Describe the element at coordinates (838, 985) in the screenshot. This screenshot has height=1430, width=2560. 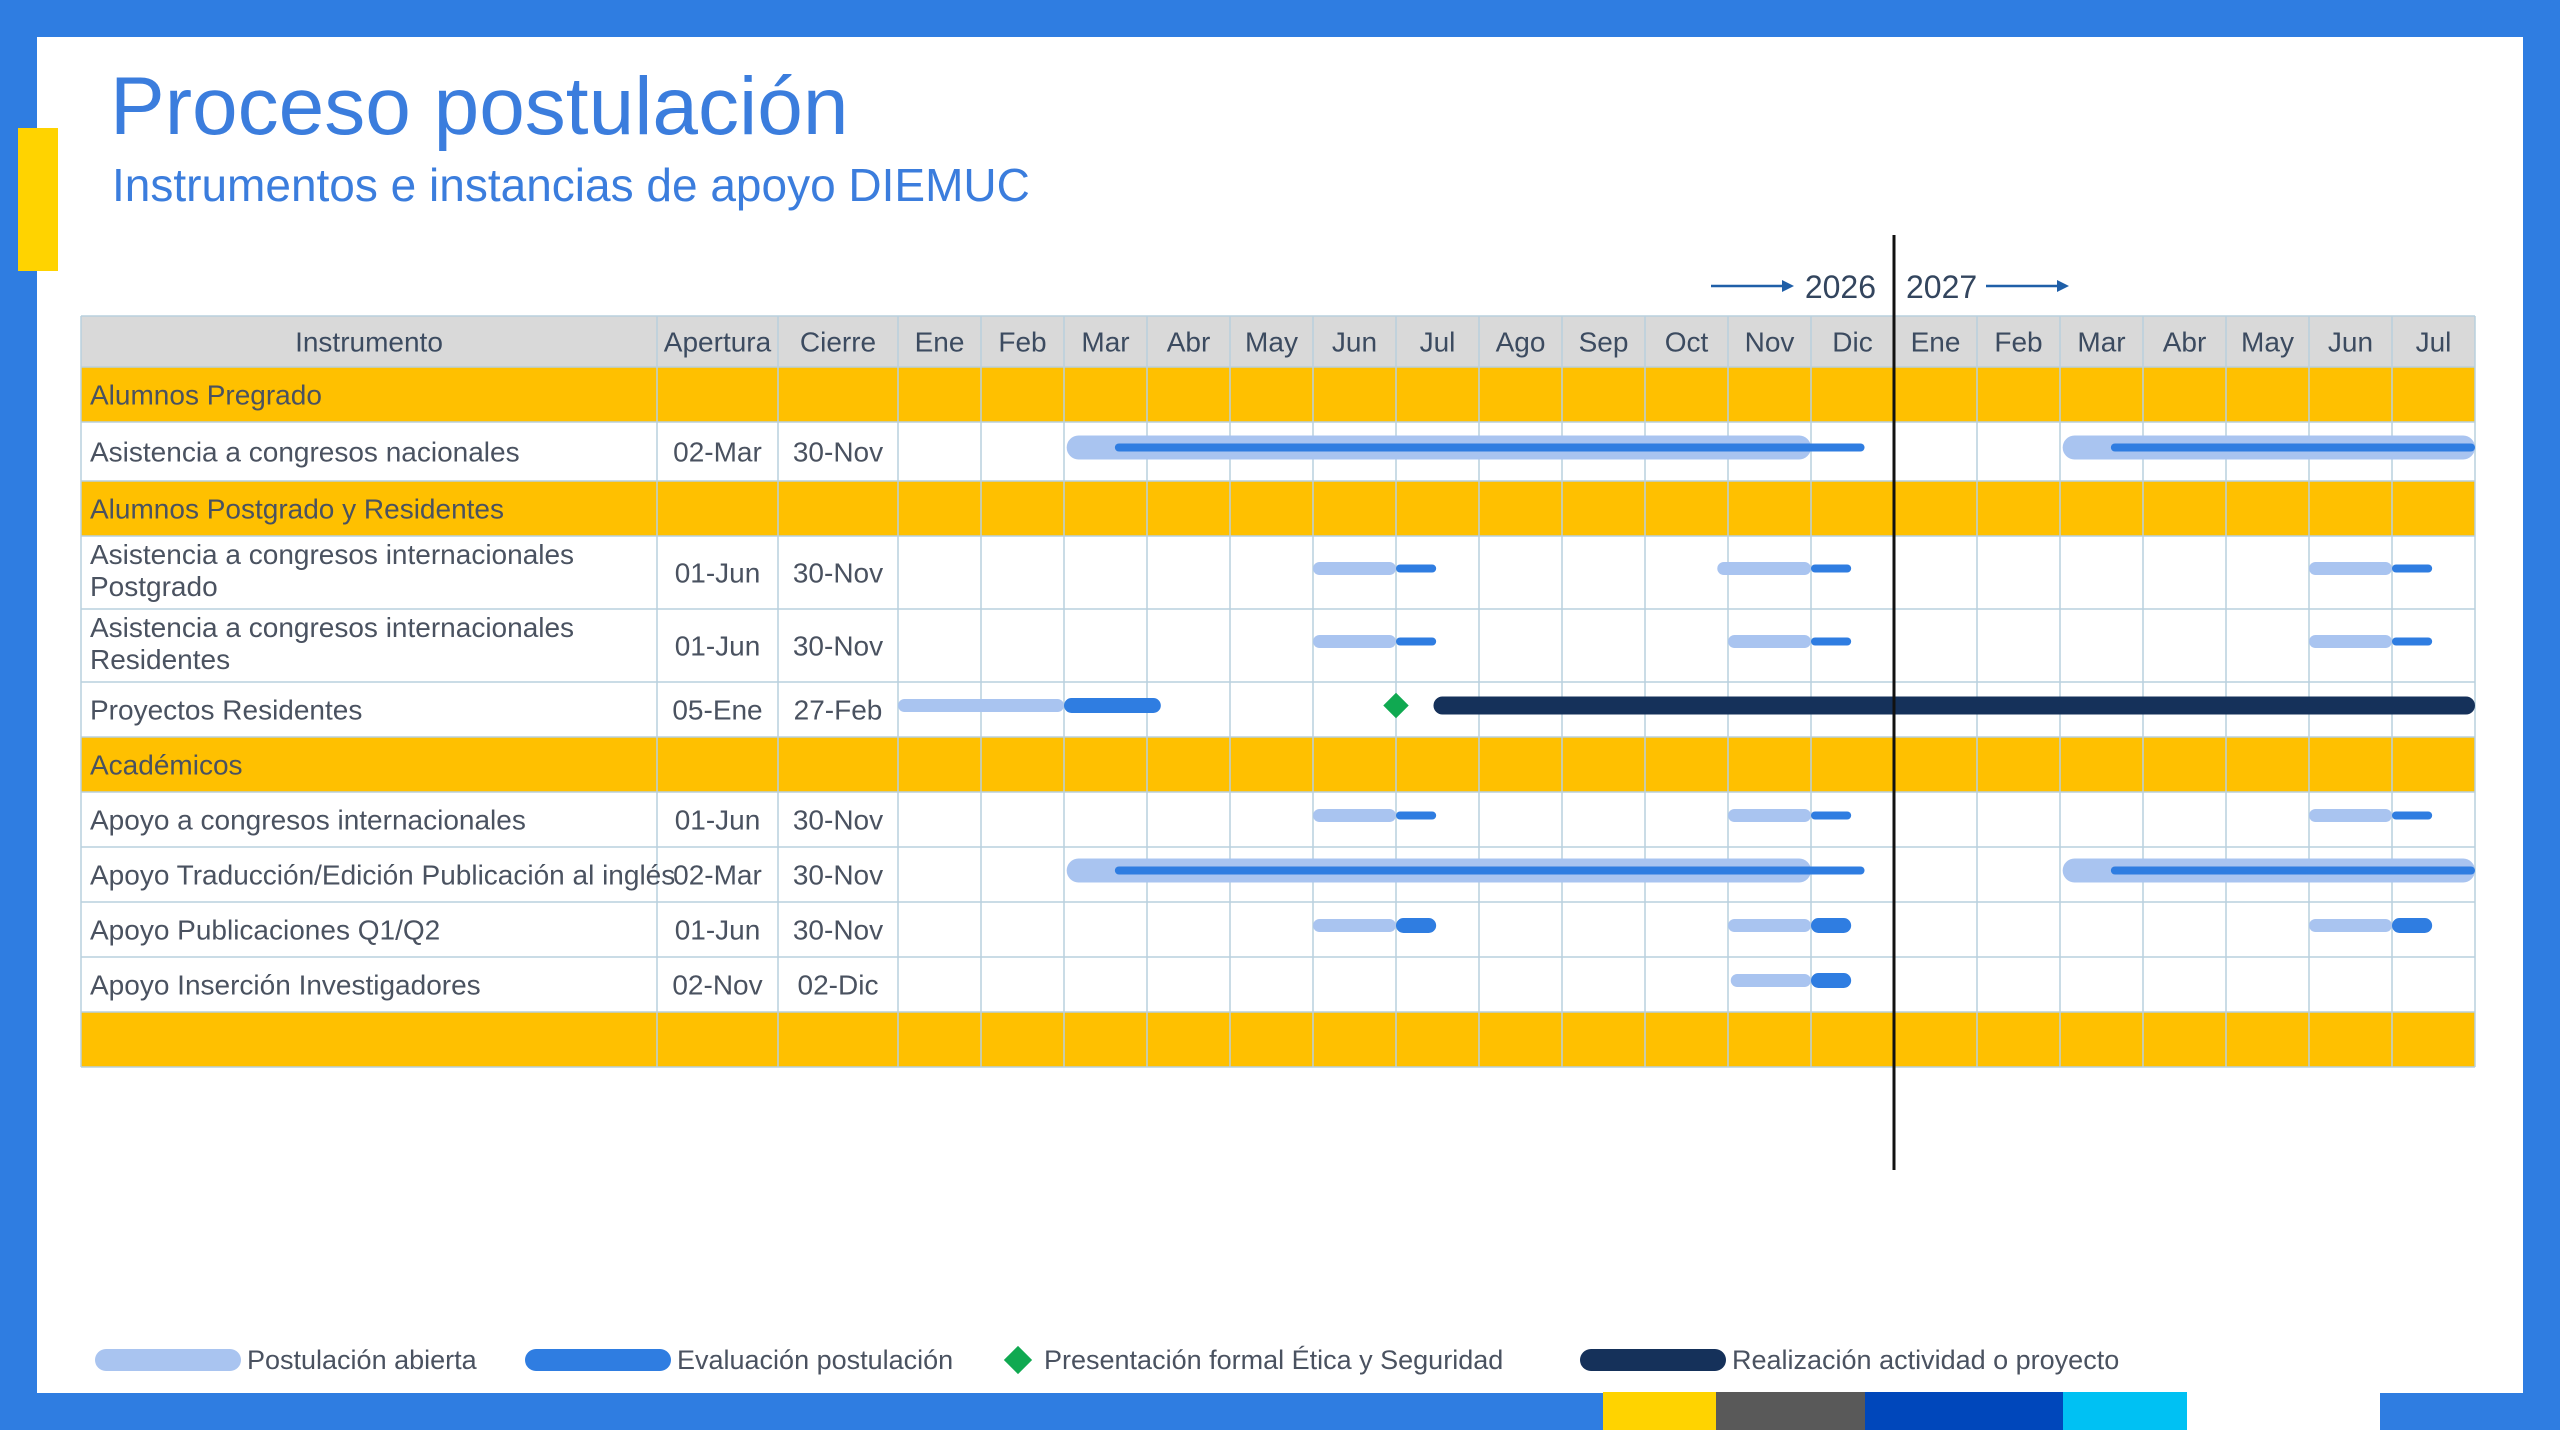
I see `row-cierre: 02-Dic` at that location.